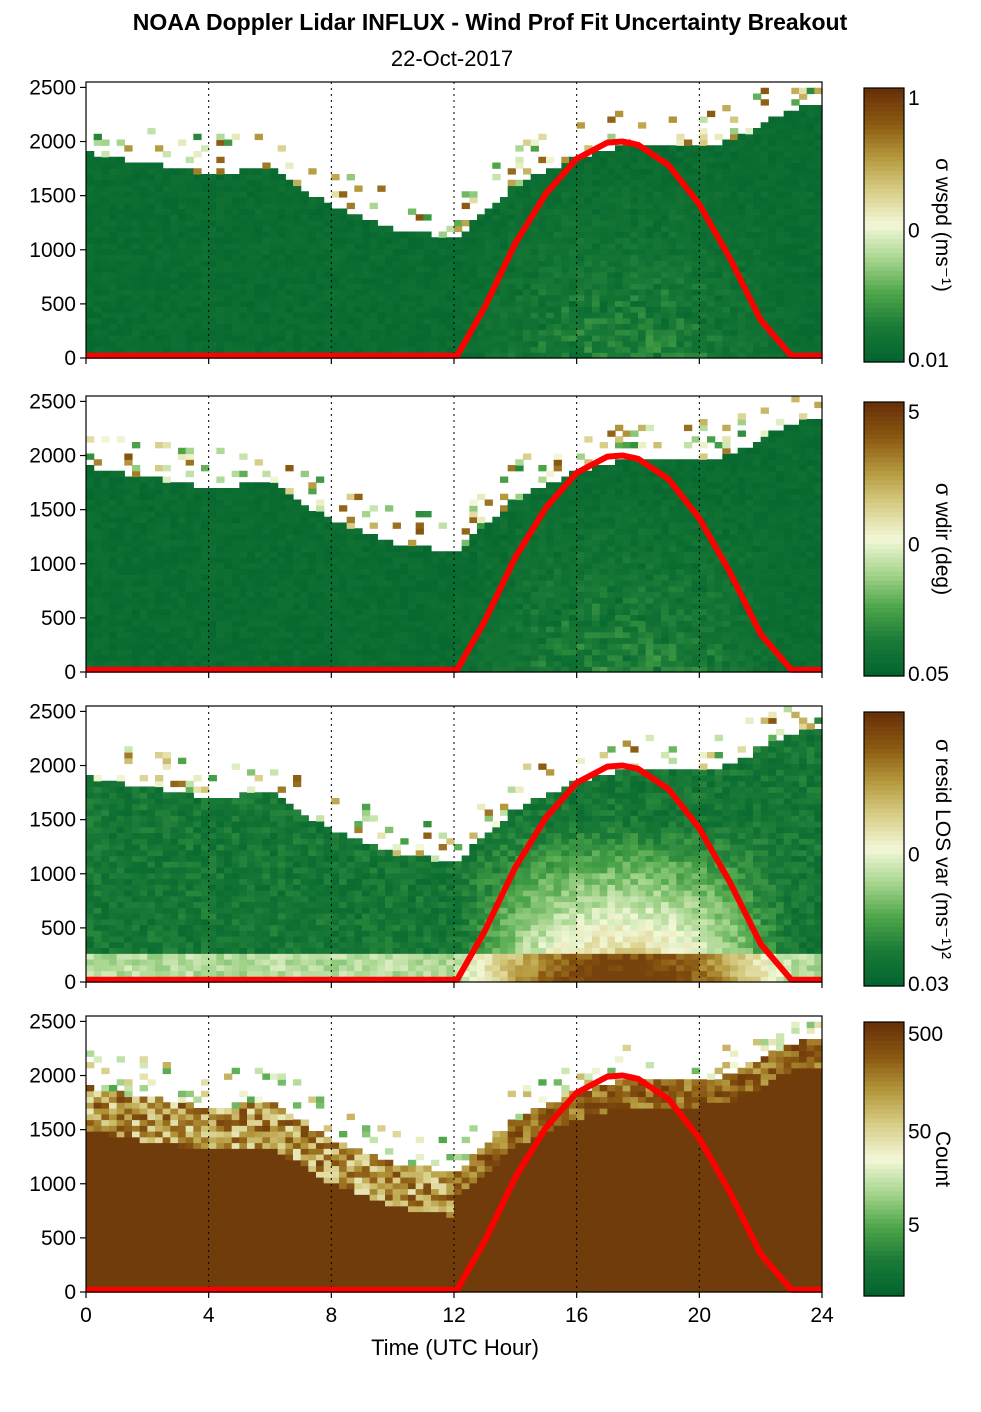  Describe the element at coordinates (914, 98) in the screenshot. I see `colorbar-tick-label: 1` at that location.